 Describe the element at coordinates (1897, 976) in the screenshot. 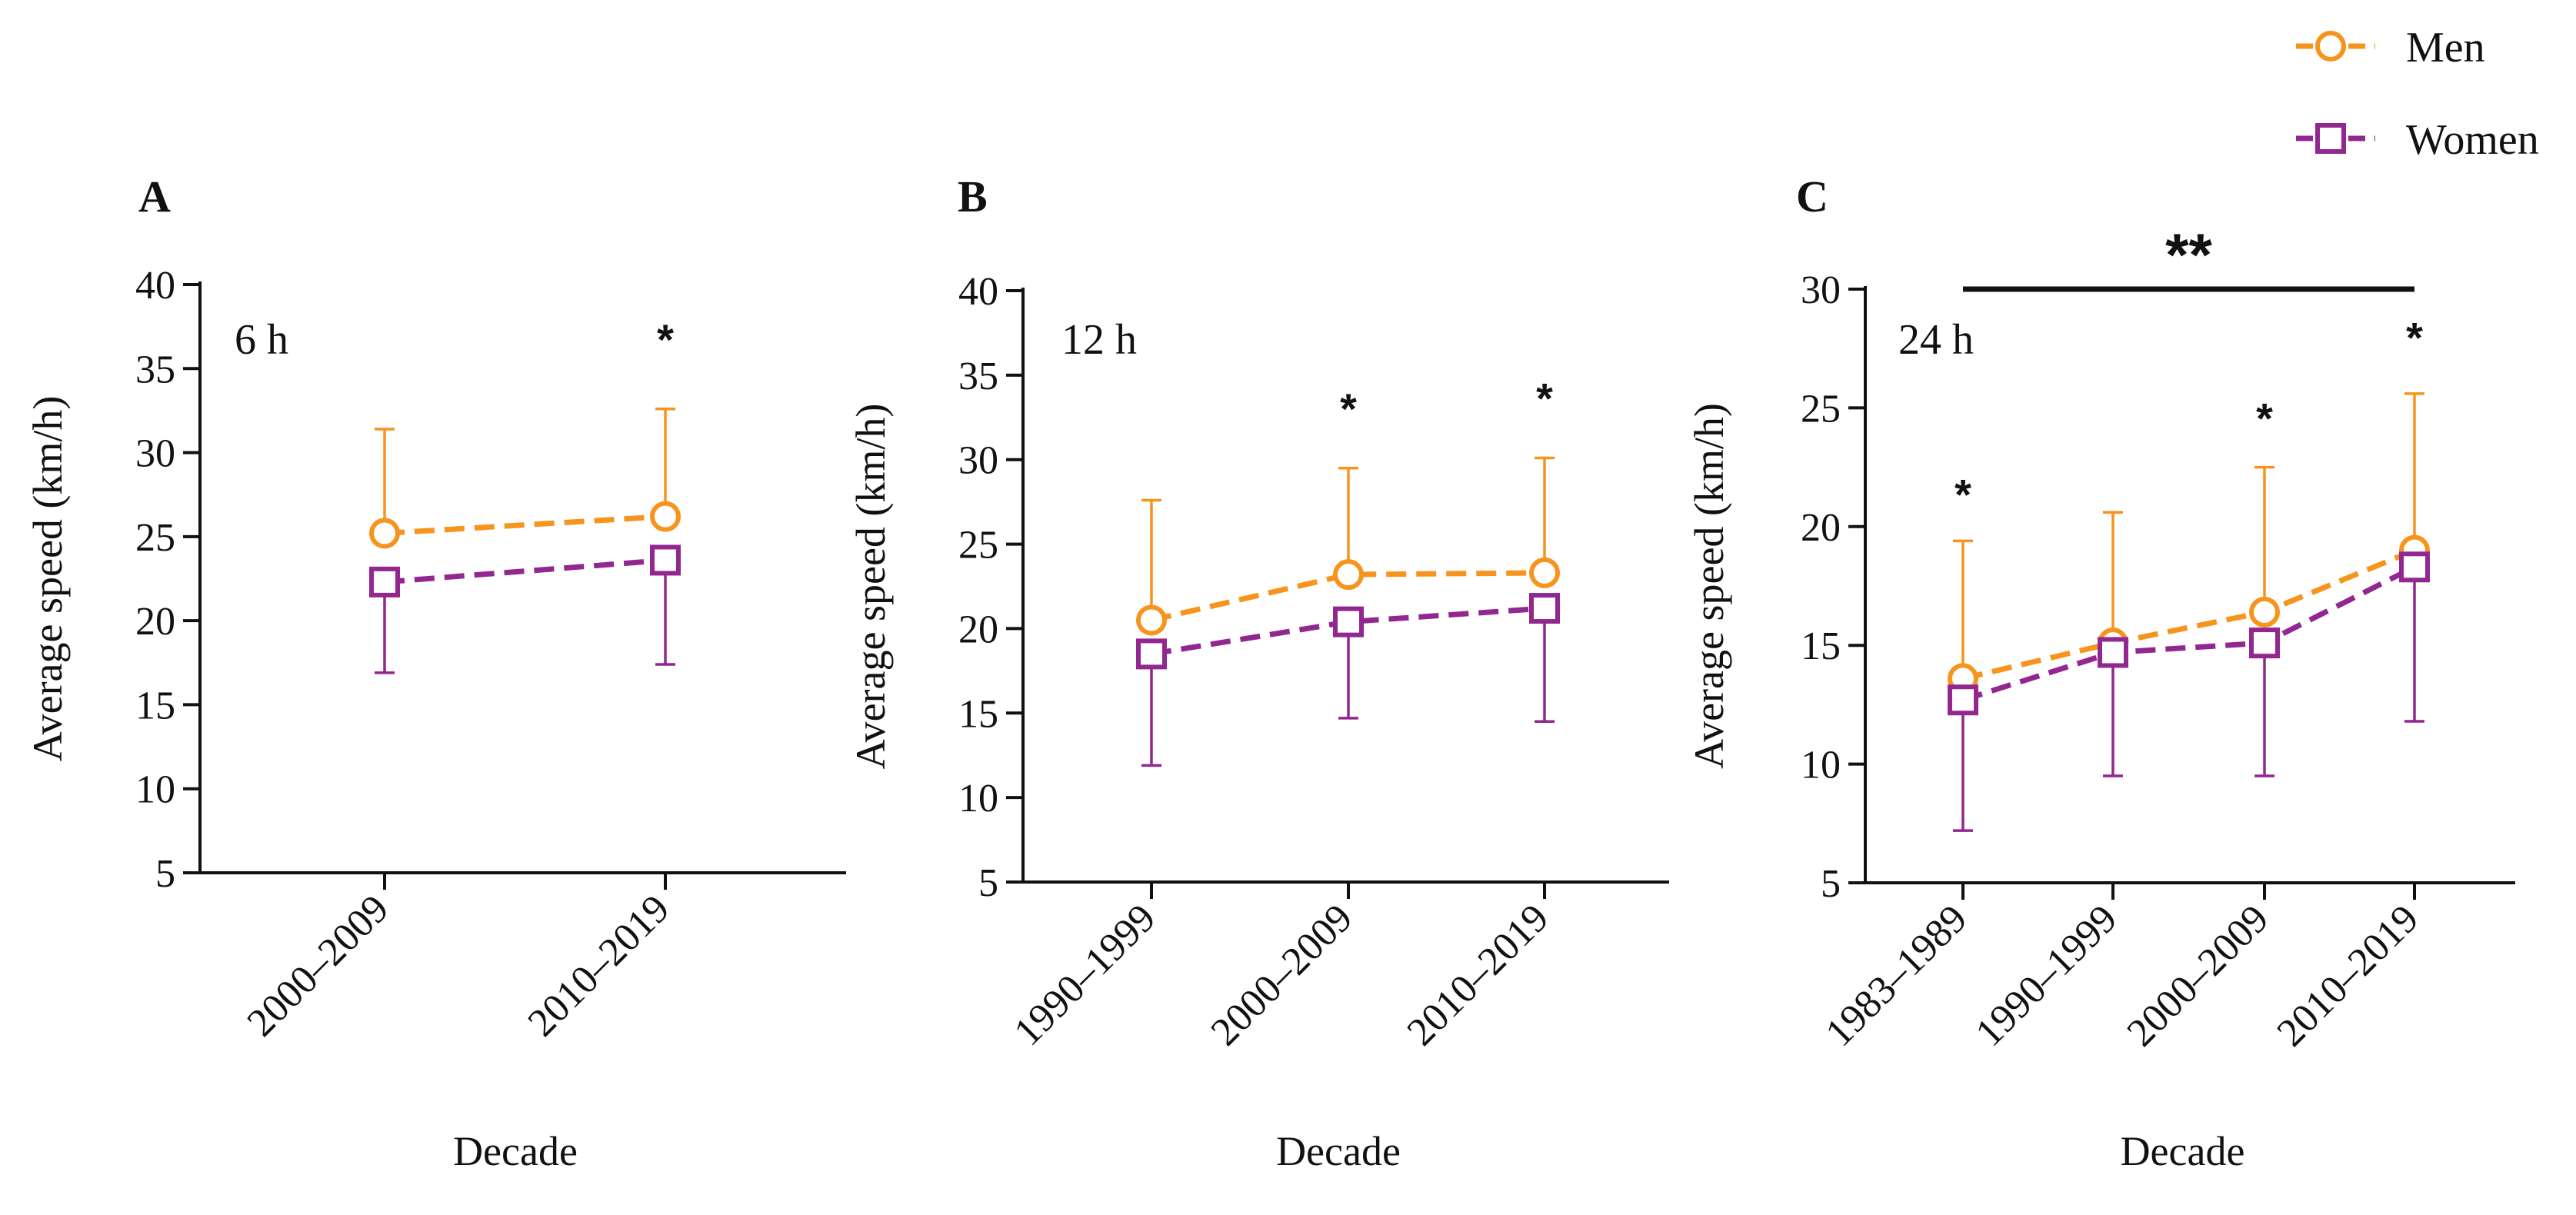

I see `x-tick-label: 1983–1989` at that location.